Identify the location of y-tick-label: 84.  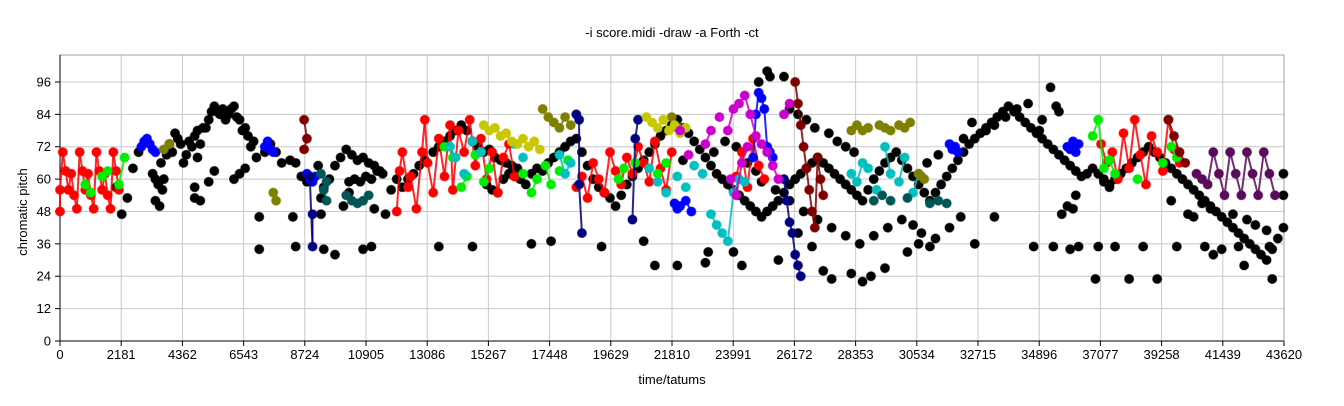
(44, 114).